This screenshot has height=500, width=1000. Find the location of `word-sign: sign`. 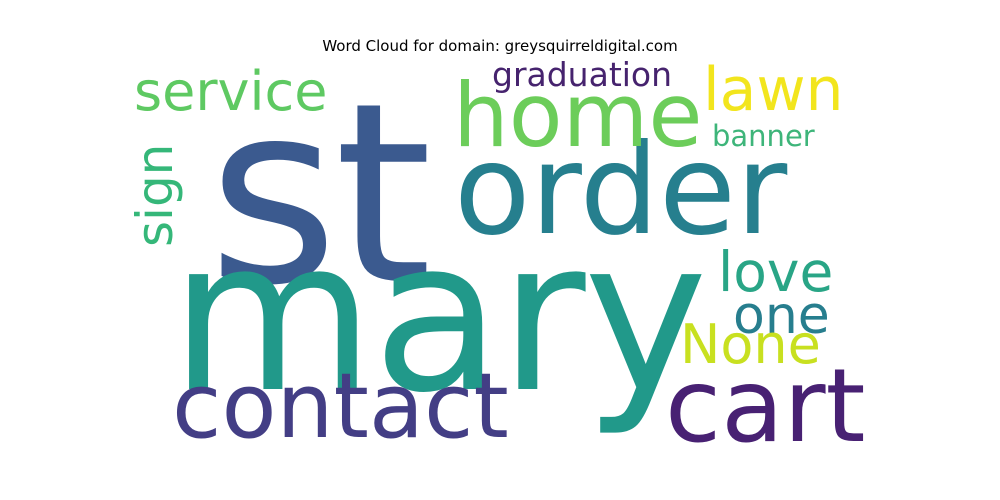

word-sign: sign is located at coordinates (155, 195).